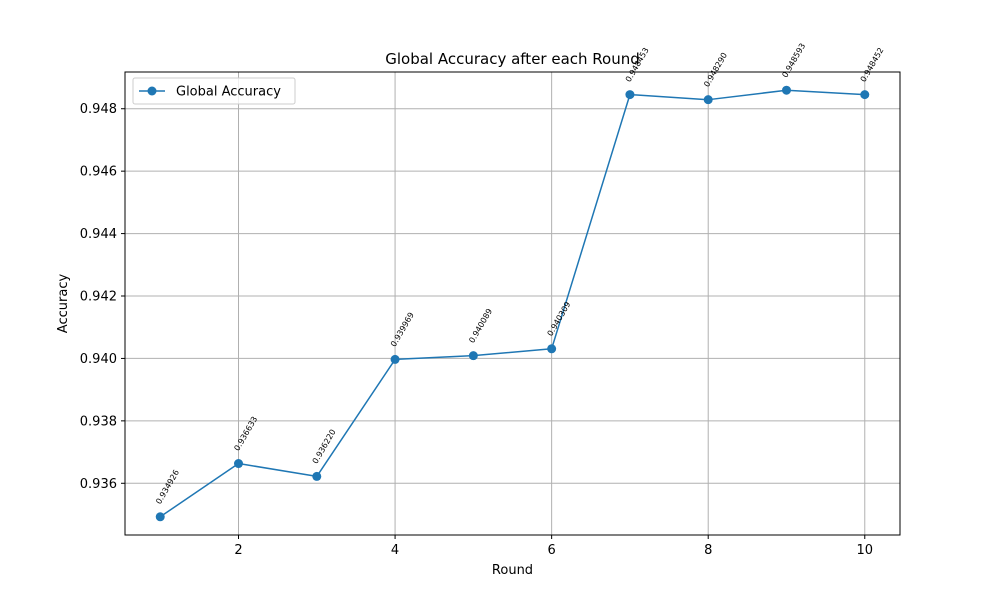 Image resolution: width=1000 pixels, height=600 pixels. I want to click on y-tick-label: 0.944, so click(98, 234).